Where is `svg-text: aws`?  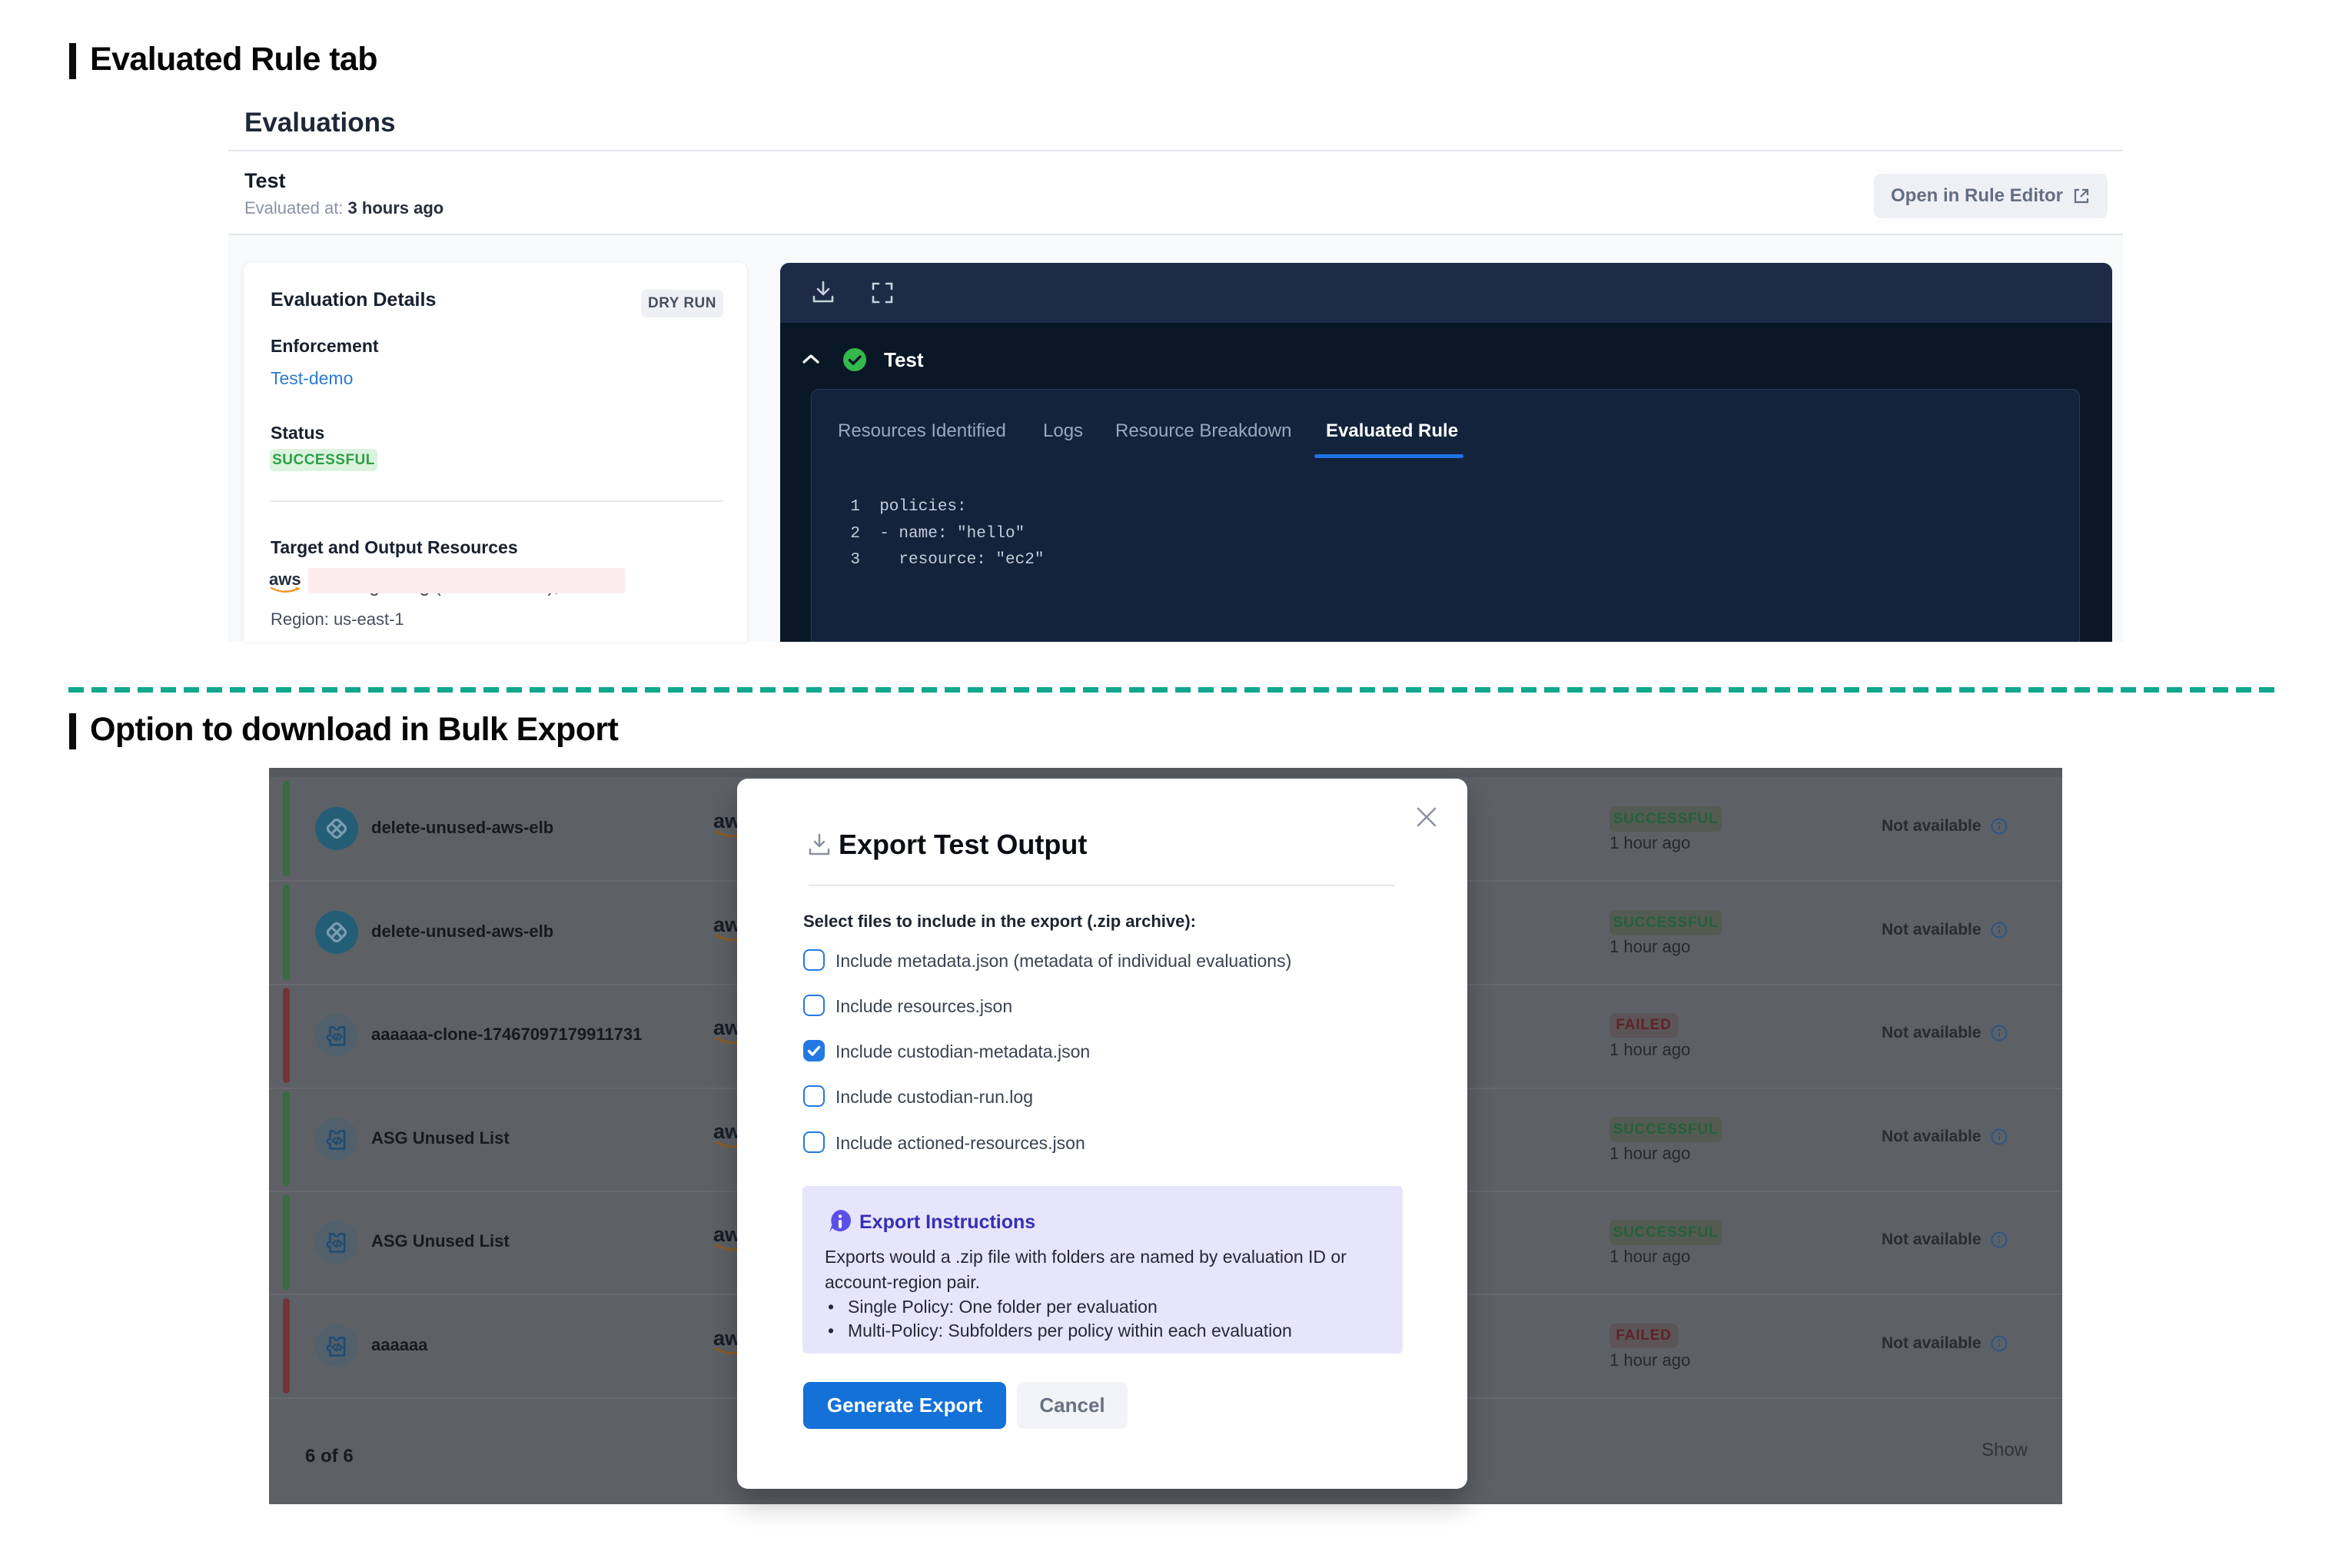 svg-text: aws is located at coordinates (285, 579).